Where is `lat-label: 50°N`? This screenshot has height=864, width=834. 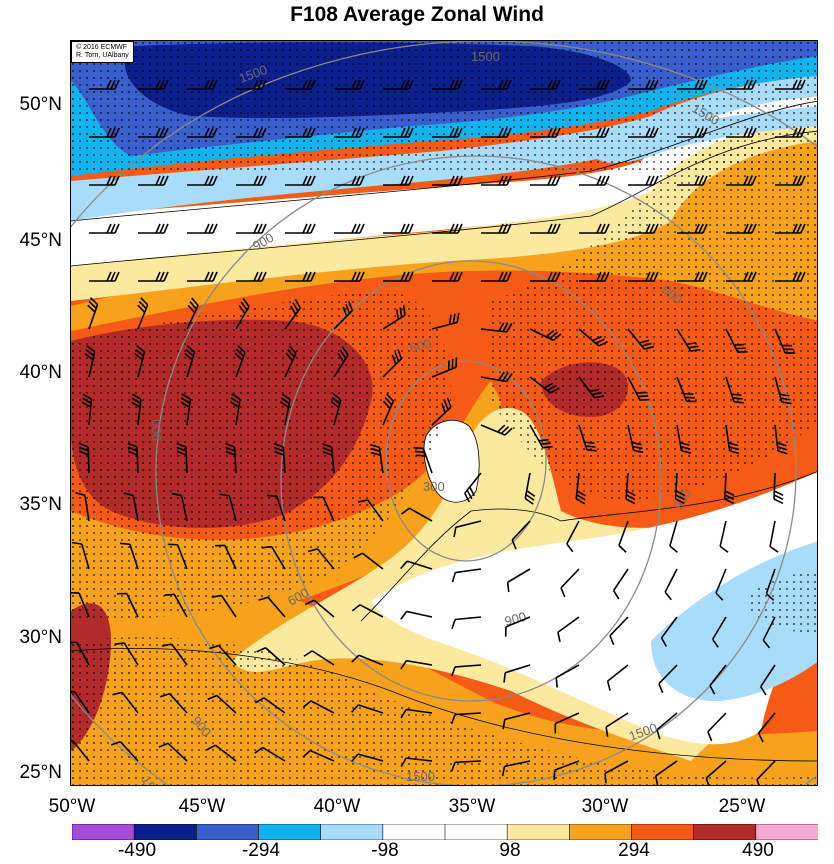 lat-label: 50°N is located at coordinates (40, 104).